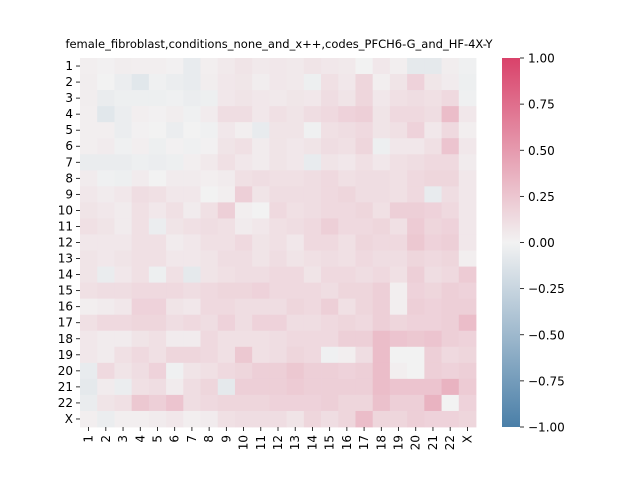  I want to click on x-tick-label: 9, so click(226, 439).